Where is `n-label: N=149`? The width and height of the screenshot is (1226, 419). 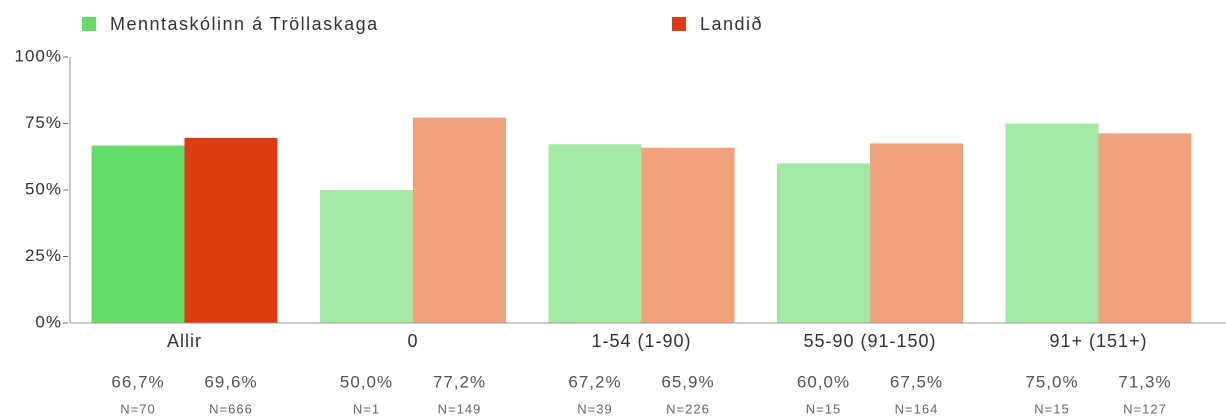
n-label: N=149 is located at coordinates (460, 408).